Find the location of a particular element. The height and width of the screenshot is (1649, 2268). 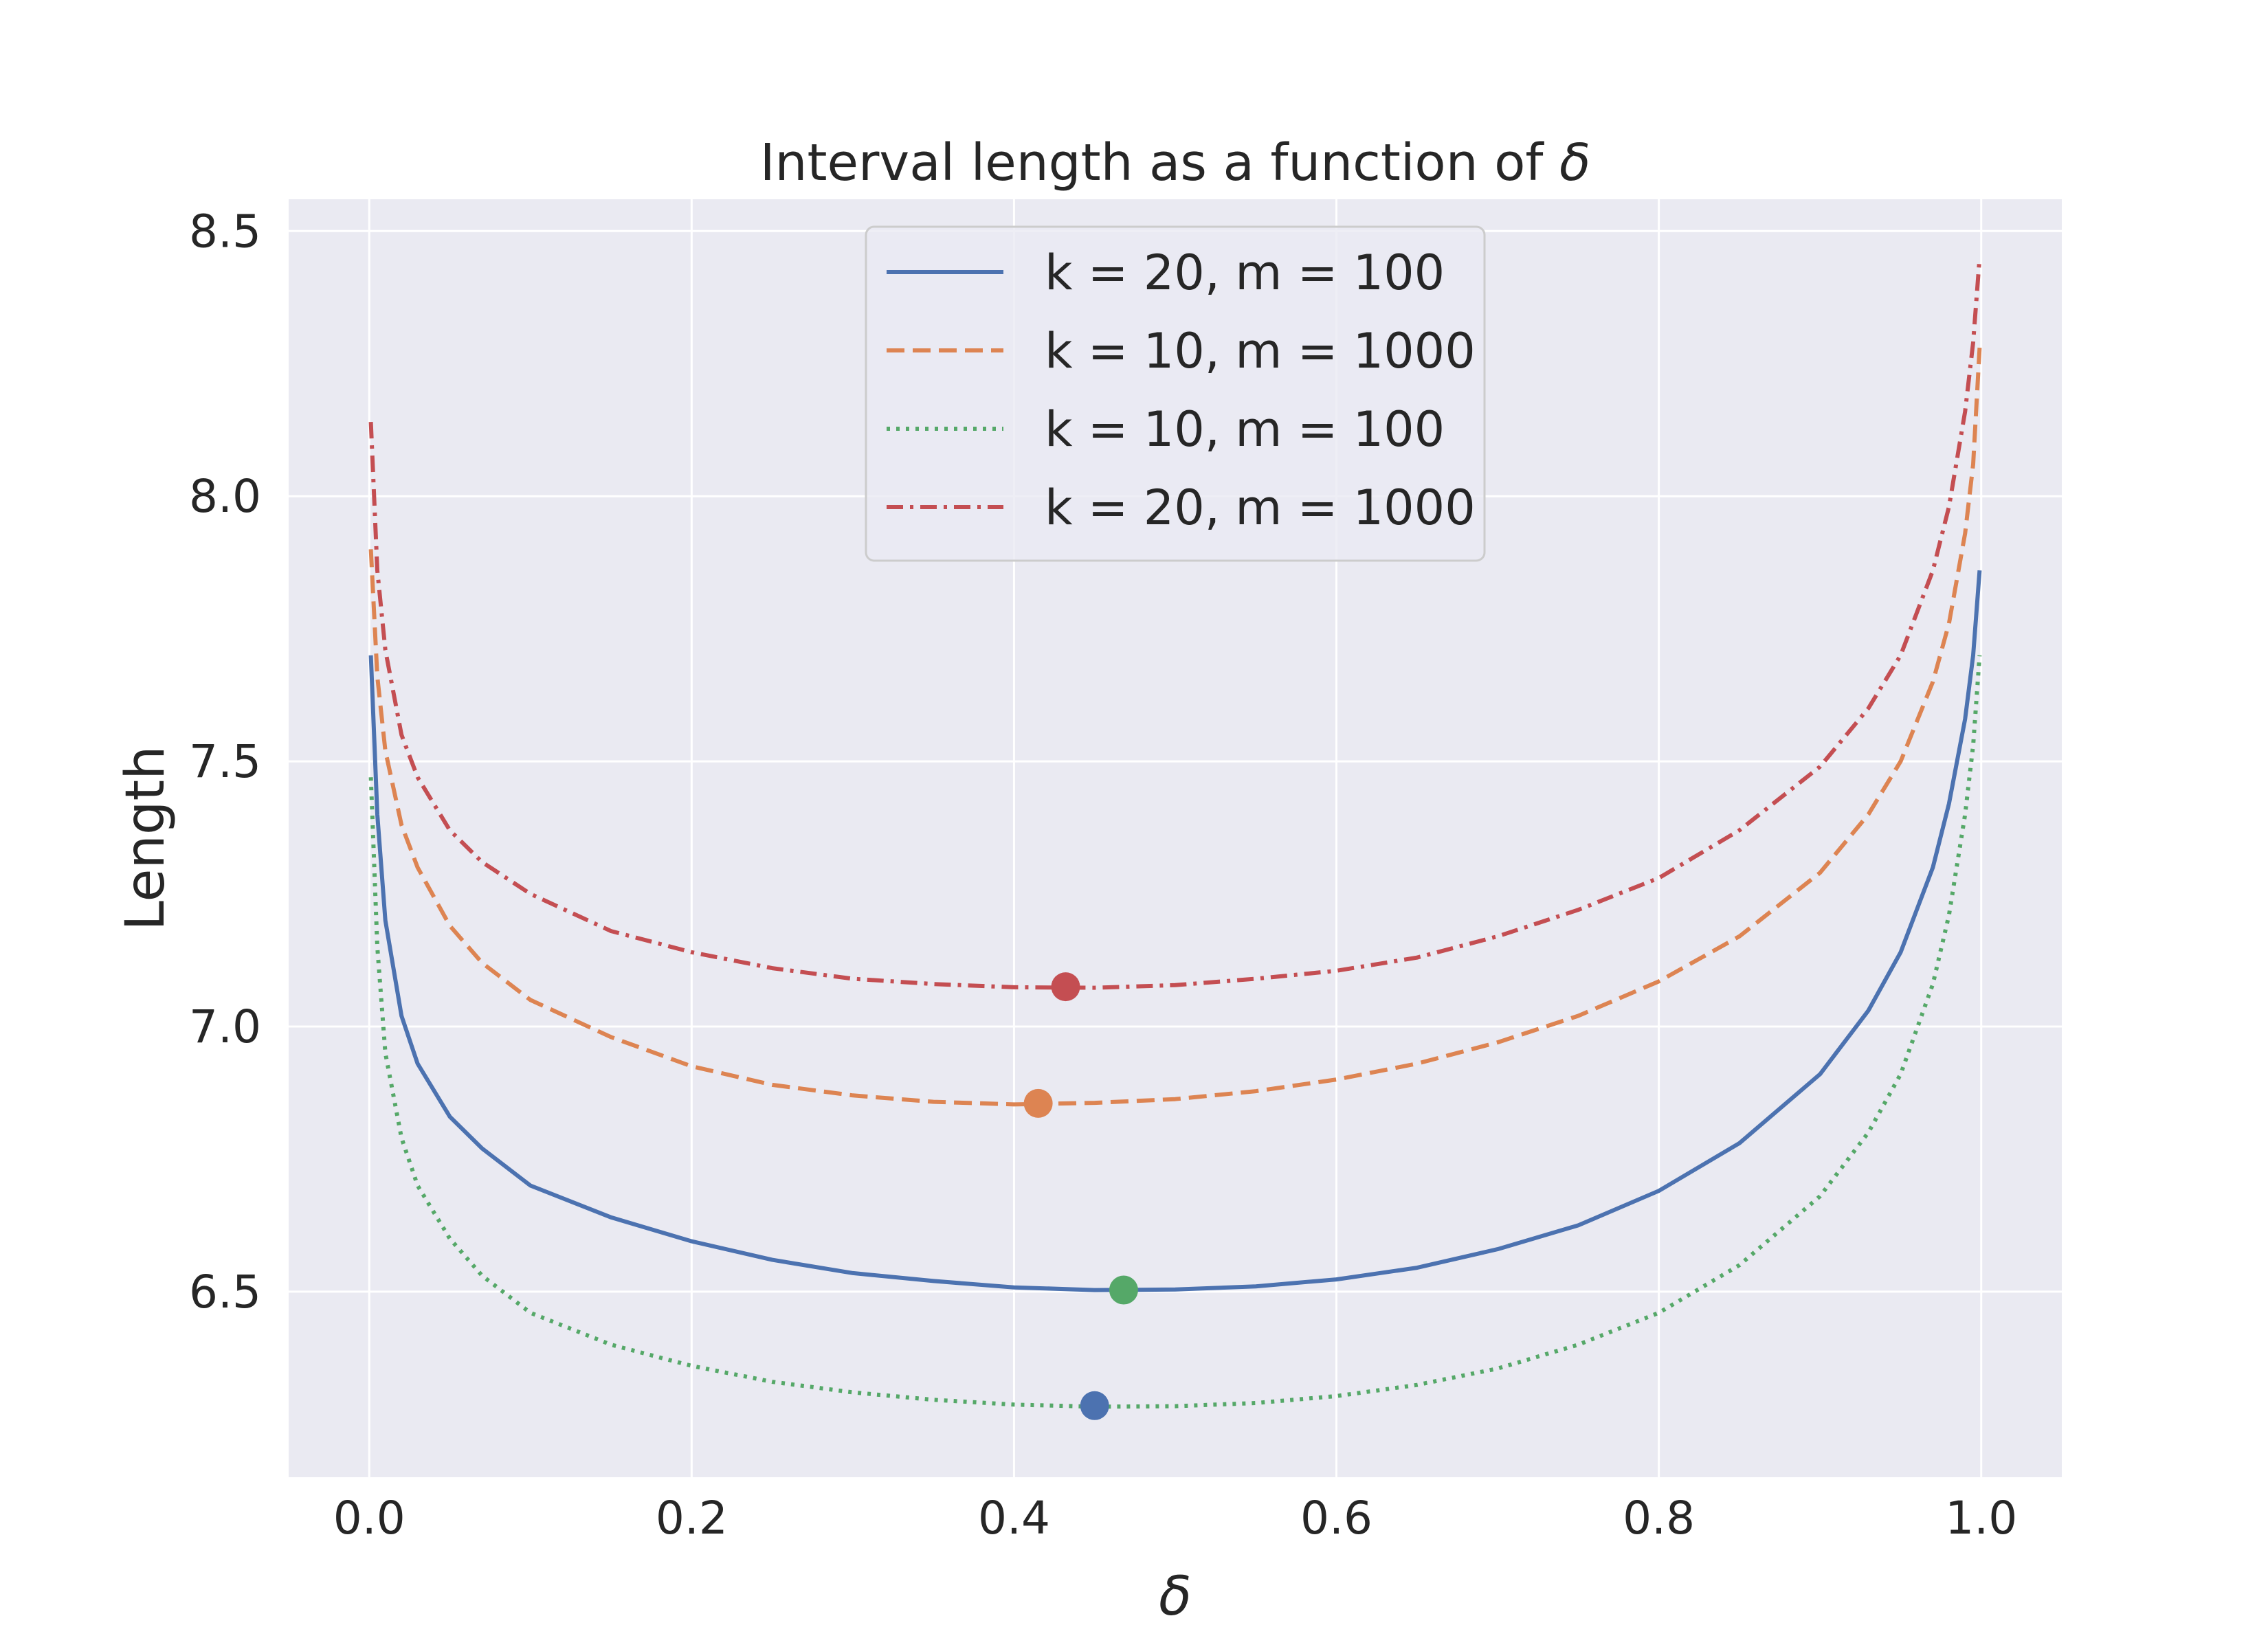

y-tick-label: 7.5 is located at coordinates (225, 761).